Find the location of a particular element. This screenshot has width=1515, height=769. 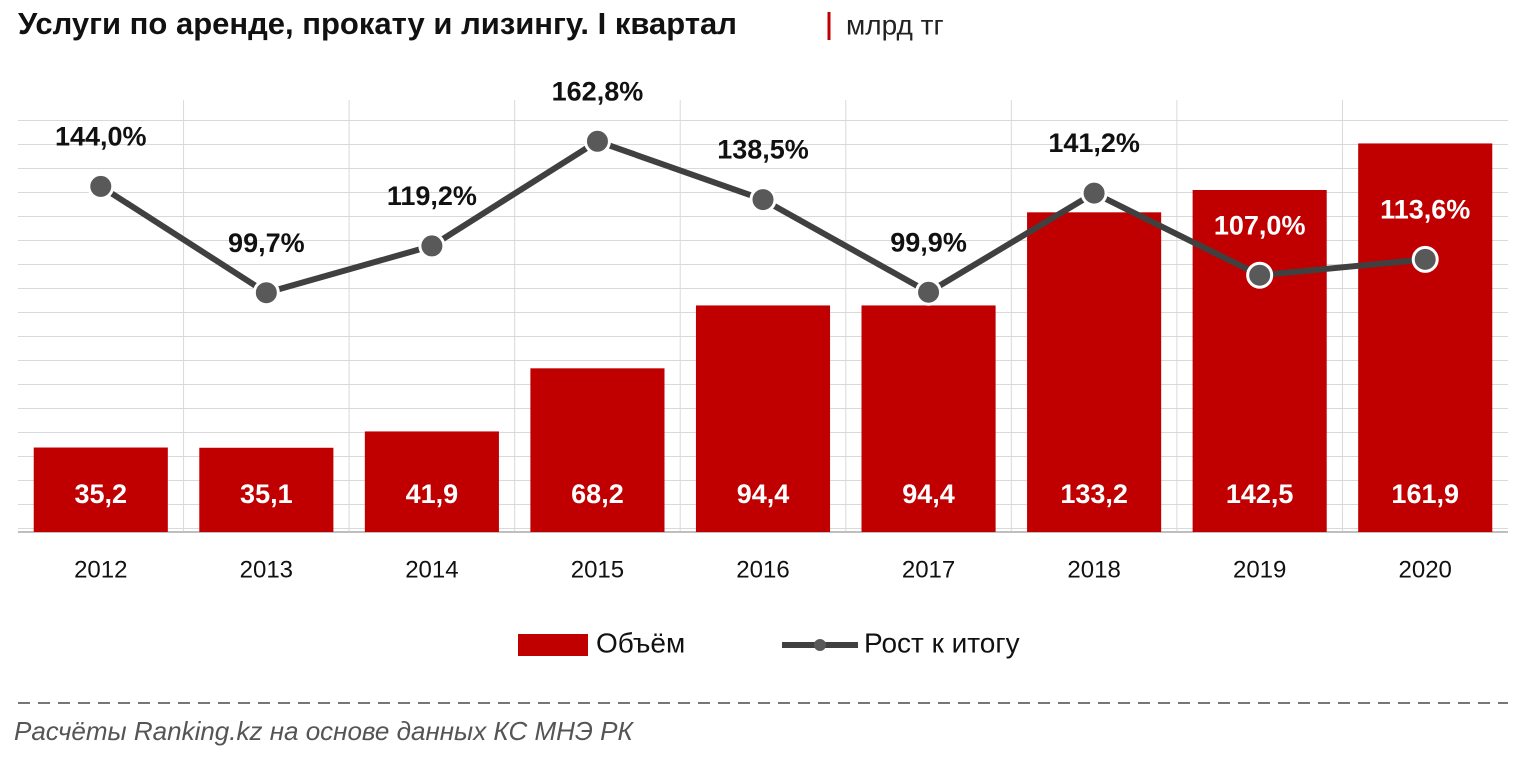

growth-label: 99,9% is located at coordinates (928, 242).